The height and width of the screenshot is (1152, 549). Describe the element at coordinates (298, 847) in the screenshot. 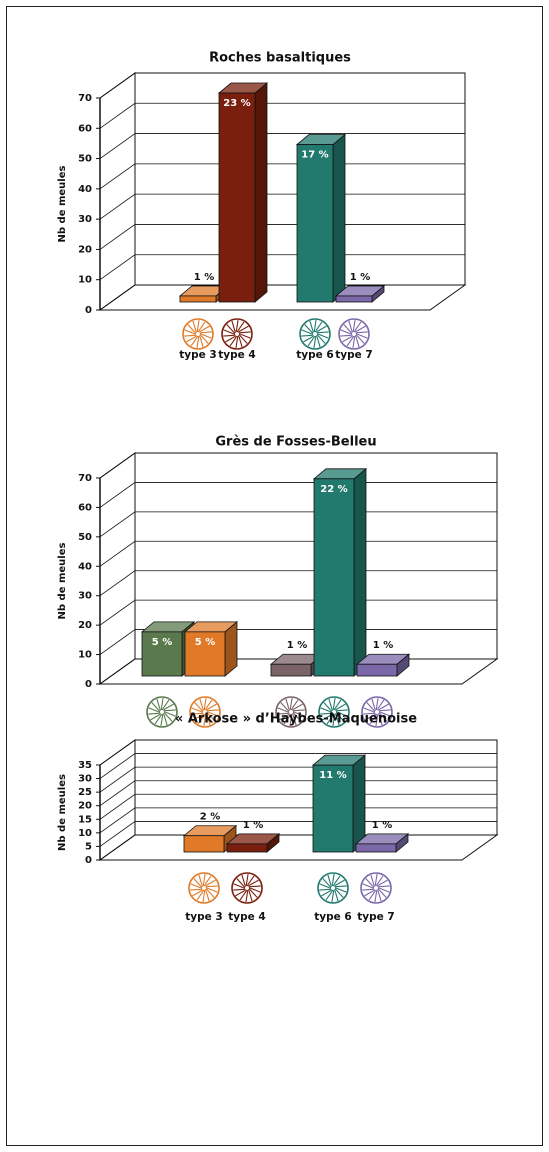

I see `floor` at that location.